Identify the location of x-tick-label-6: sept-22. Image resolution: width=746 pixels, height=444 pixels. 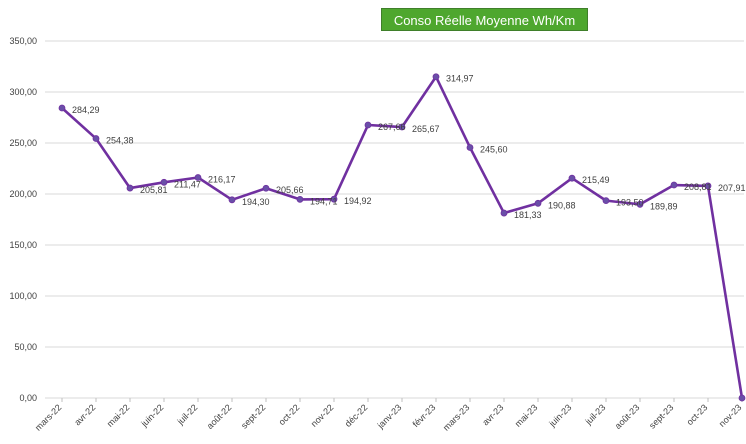
(253, 416).